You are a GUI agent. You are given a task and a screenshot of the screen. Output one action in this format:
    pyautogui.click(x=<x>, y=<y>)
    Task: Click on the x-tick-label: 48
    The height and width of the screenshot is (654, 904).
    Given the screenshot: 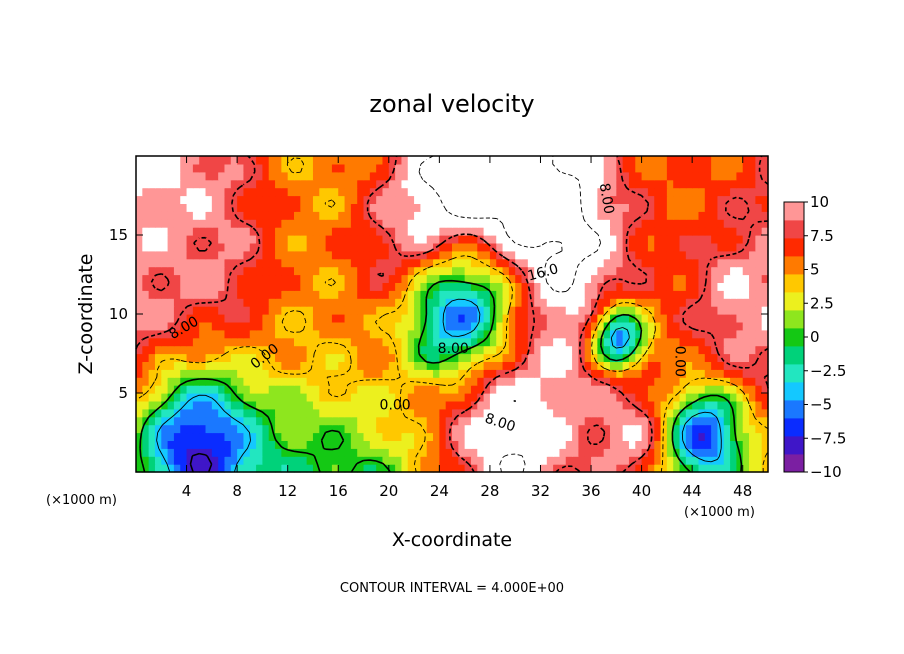 What is the action you would take?
    pyautogui.click(x=742, y=491)
    